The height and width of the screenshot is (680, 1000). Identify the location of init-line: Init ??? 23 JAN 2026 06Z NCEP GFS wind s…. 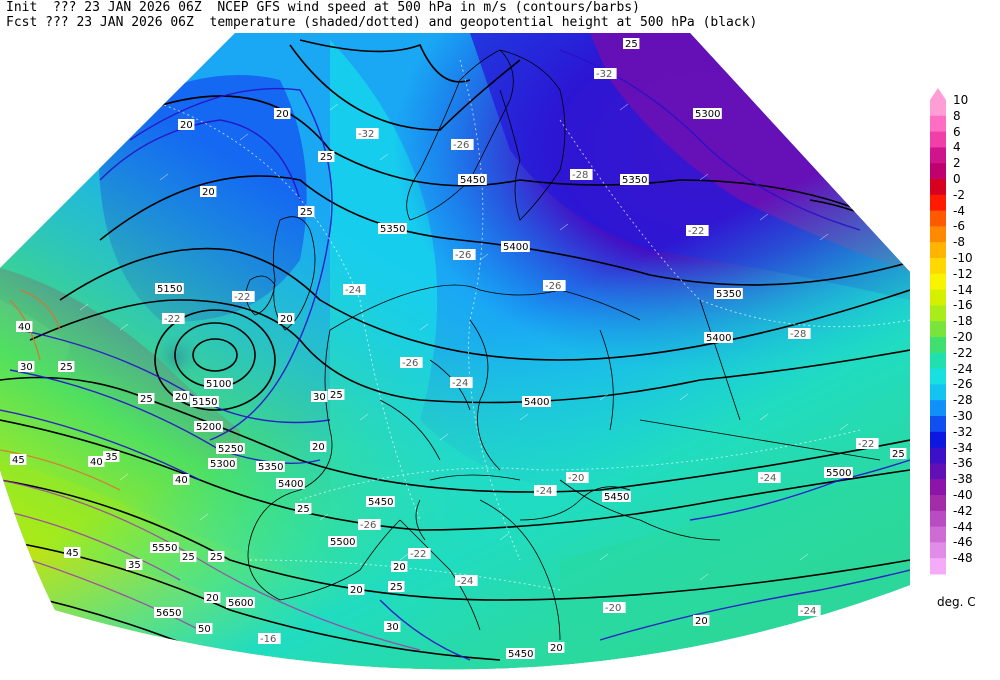
(323, 7).